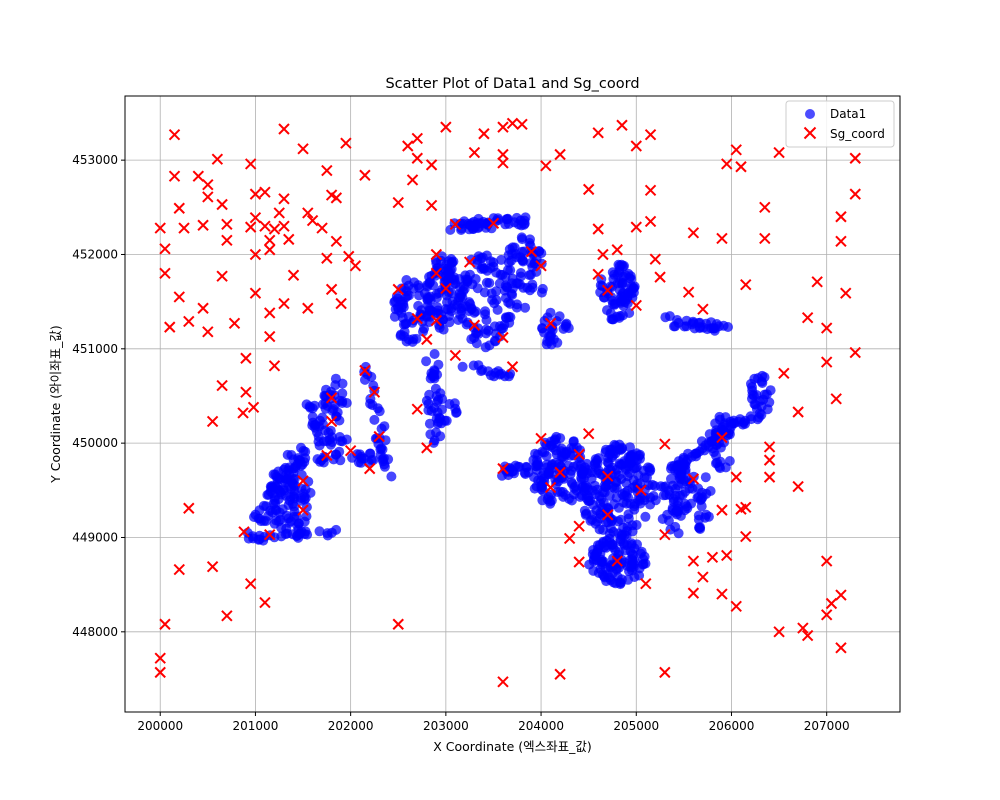 The width and height of the screenshot is (1000, 800). Describe the element at coordinates (95, 443) in the screenshot. I see `y-tick-label: 450000` at that location.